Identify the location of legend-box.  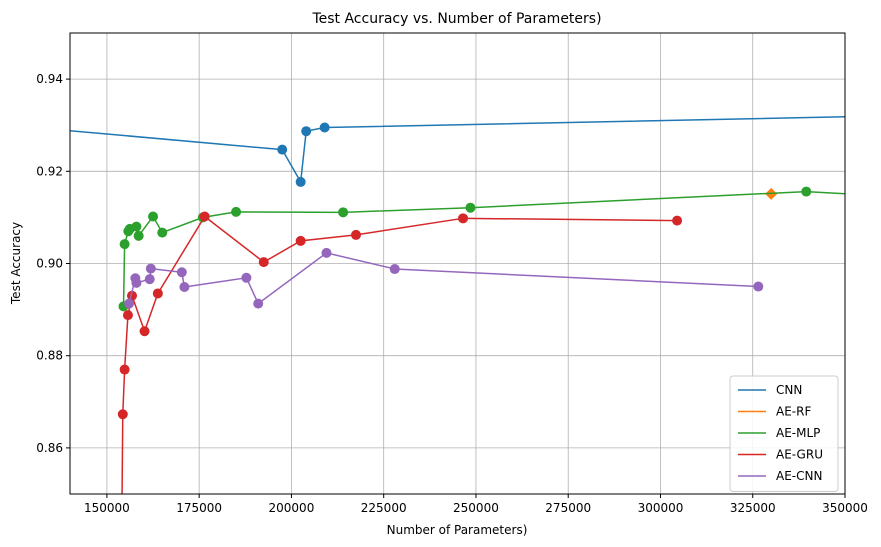
(784, 433).